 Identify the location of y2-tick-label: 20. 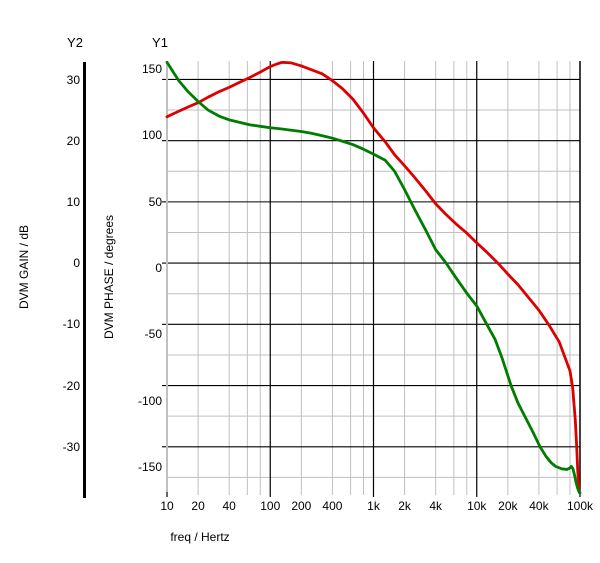
(73, 140).